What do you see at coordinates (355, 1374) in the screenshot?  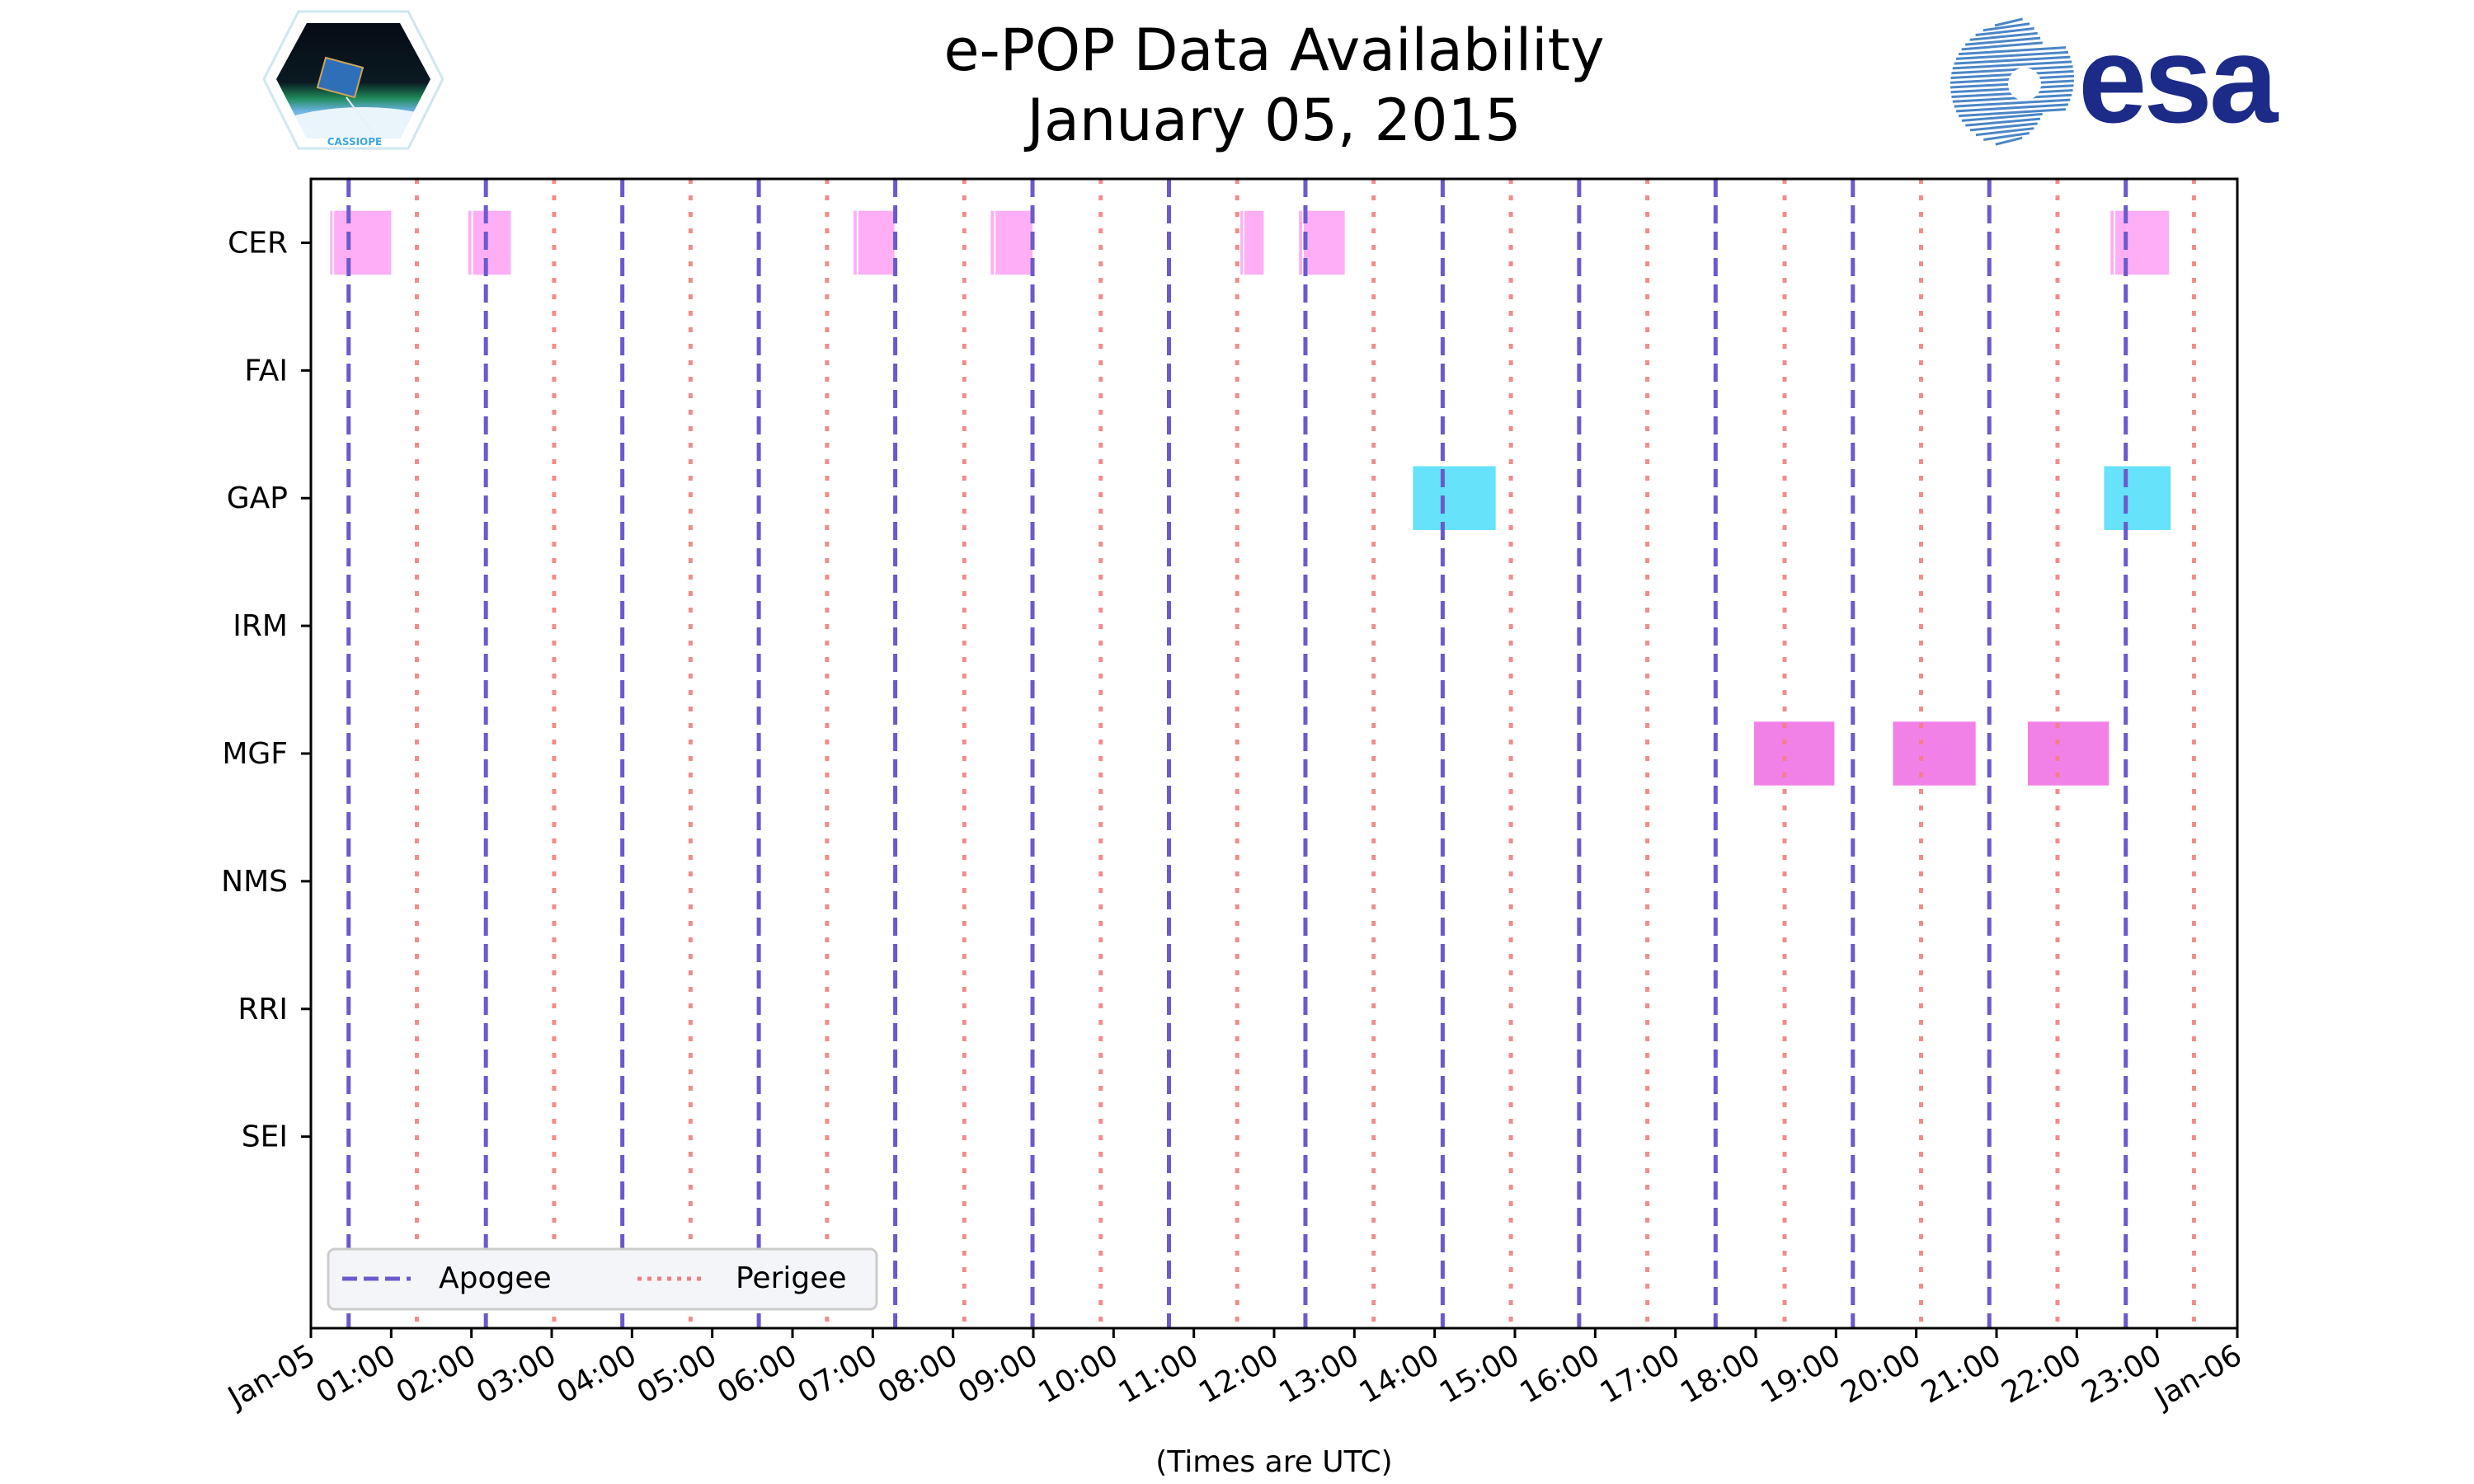 I see `x-tick-label-1: 01:00` at bounding box center [355, 1374].